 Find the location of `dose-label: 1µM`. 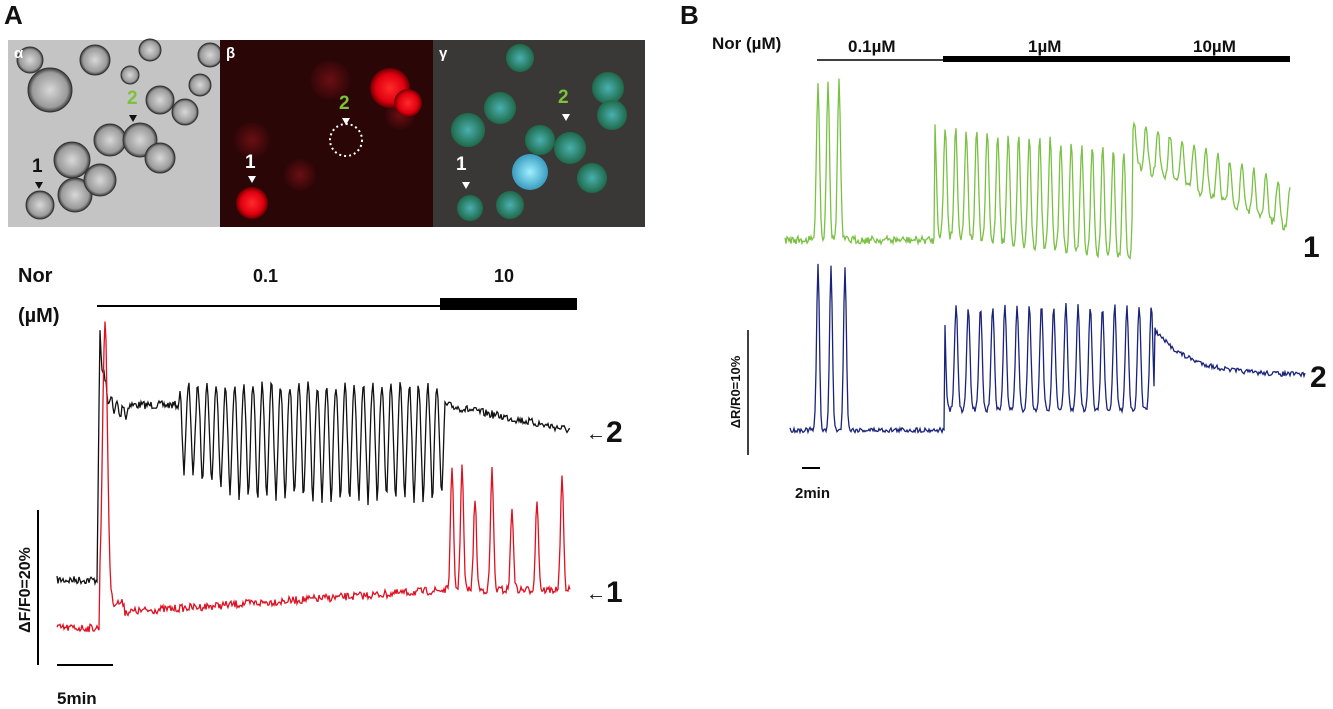

dose-label: 1µM is located at coordinates (1044, 46).